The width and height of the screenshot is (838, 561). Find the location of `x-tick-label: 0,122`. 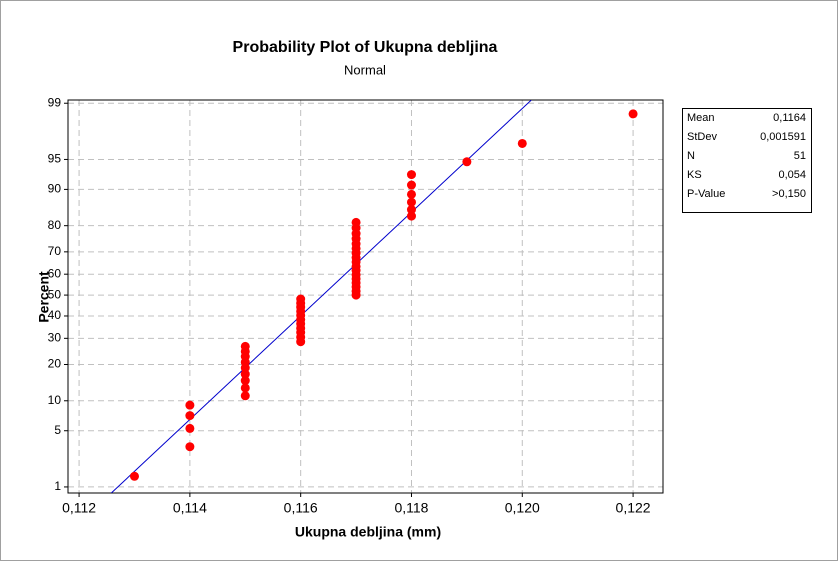

x-tick-label: 0,122 is located at coordinates (633, 508).